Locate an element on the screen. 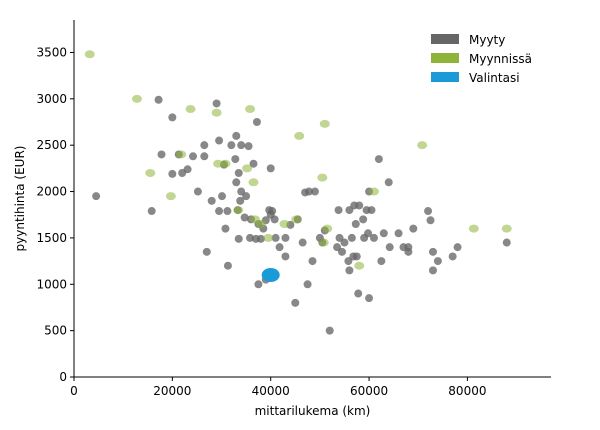 Image resolution: width=600 pixels, height=430 pixels. legend-label: Myyty is located at coordinates (487, 40).